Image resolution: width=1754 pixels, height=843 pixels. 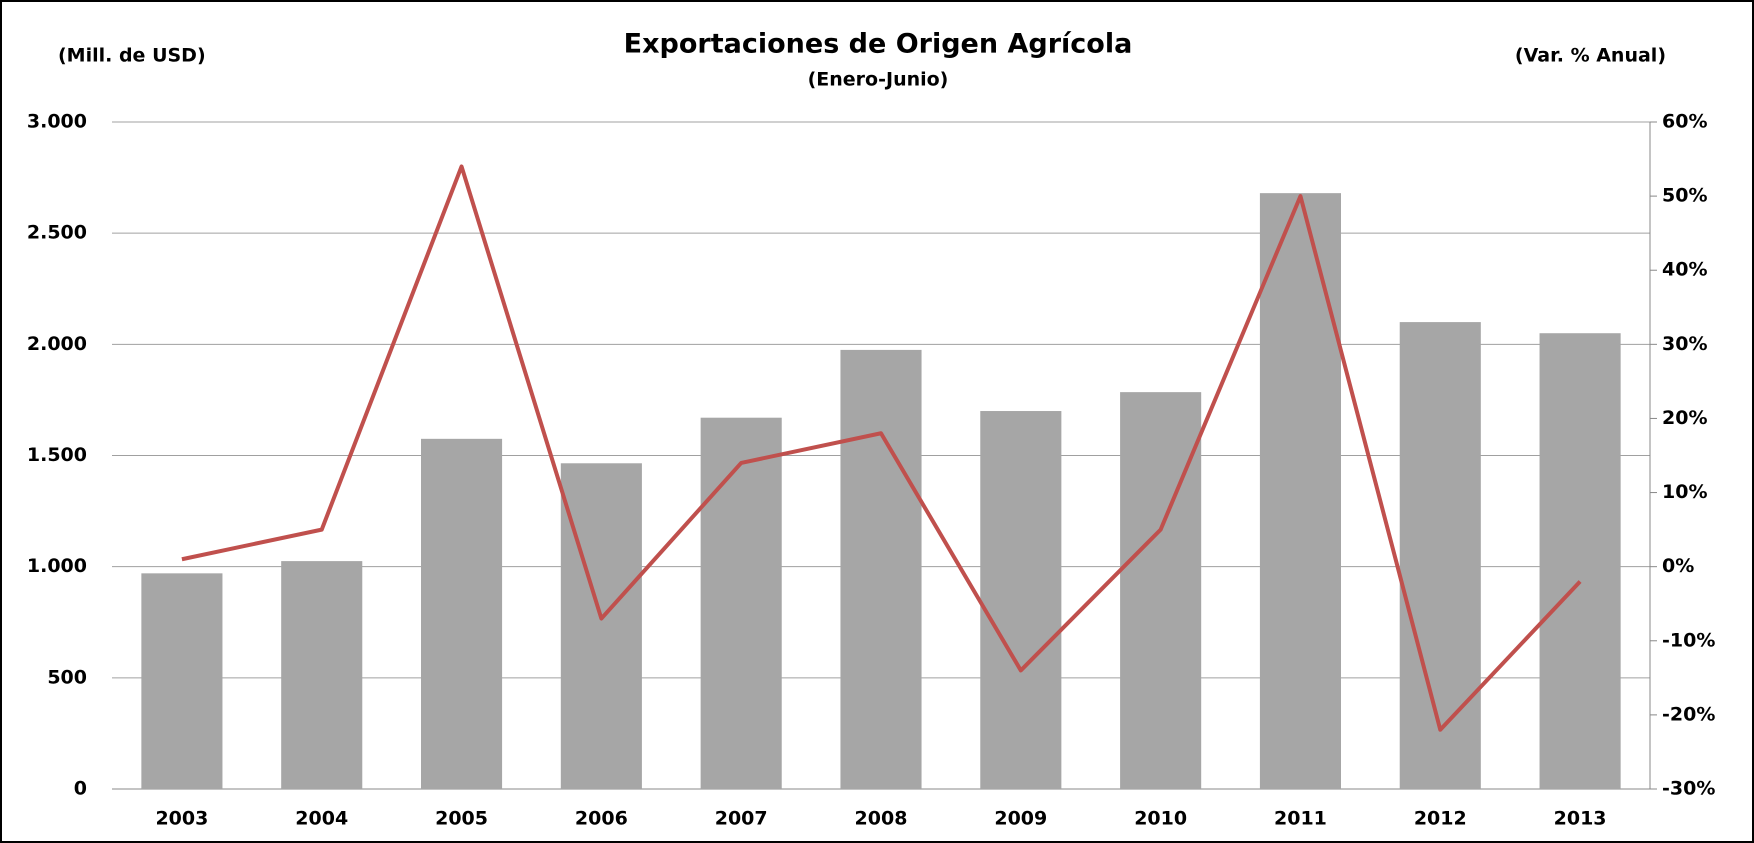 What do you see at coordinates (57, 566) in the screenshot?
I see `y-tick-label: 1.000` at bounding box center [57, 566].